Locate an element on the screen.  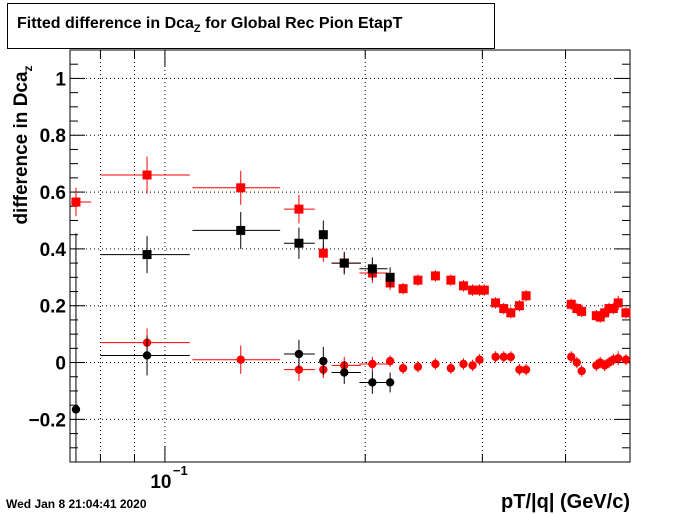
y-tick-label: 0.2 is located at coordinates (53, 307).